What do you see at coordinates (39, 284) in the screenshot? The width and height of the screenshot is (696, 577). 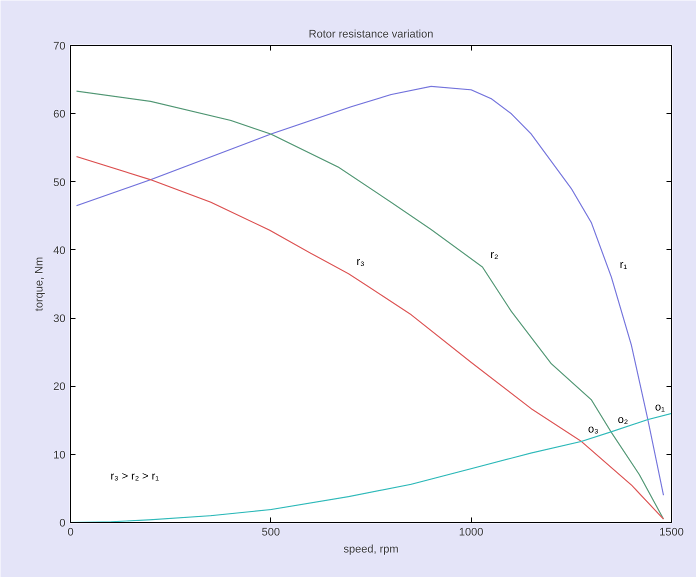 I see `y-axis-title: torque, Nm` at bounding box center [39, 284].